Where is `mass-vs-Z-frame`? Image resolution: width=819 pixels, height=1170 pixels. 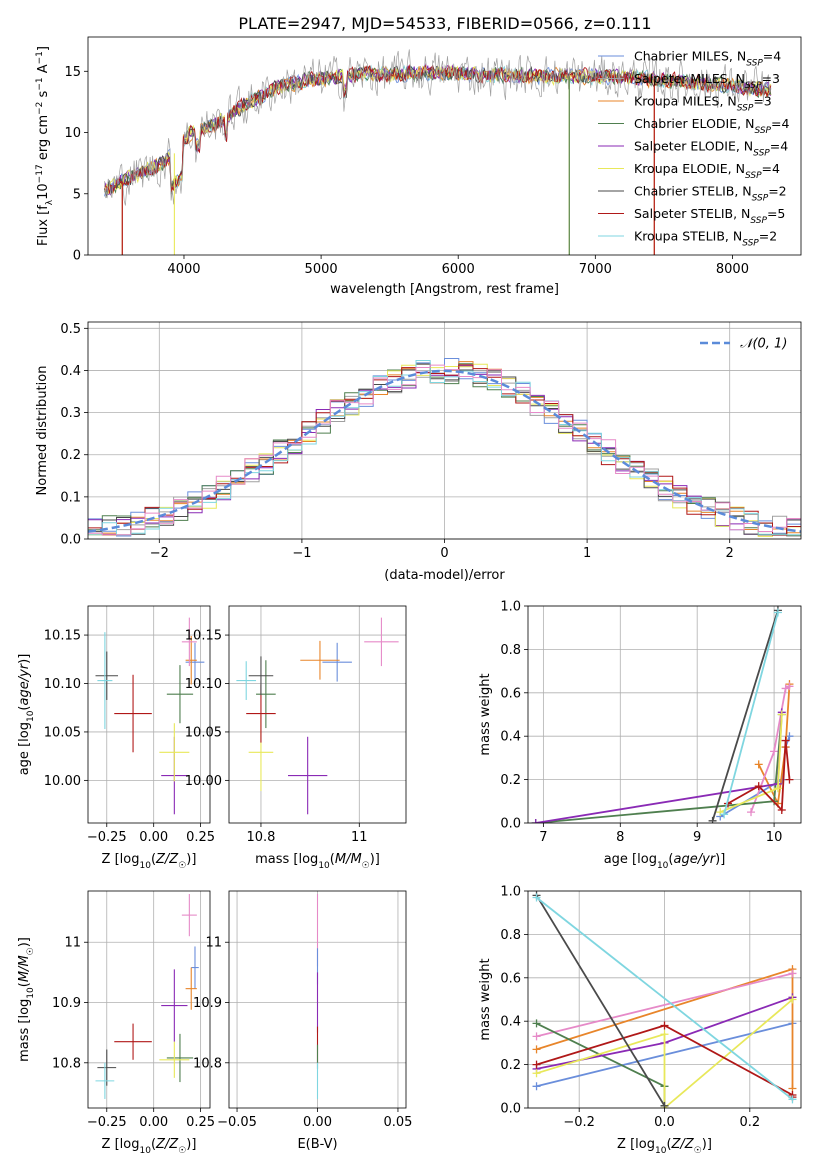
mass-vs-Z-frame is located at coordinates (149, 999).